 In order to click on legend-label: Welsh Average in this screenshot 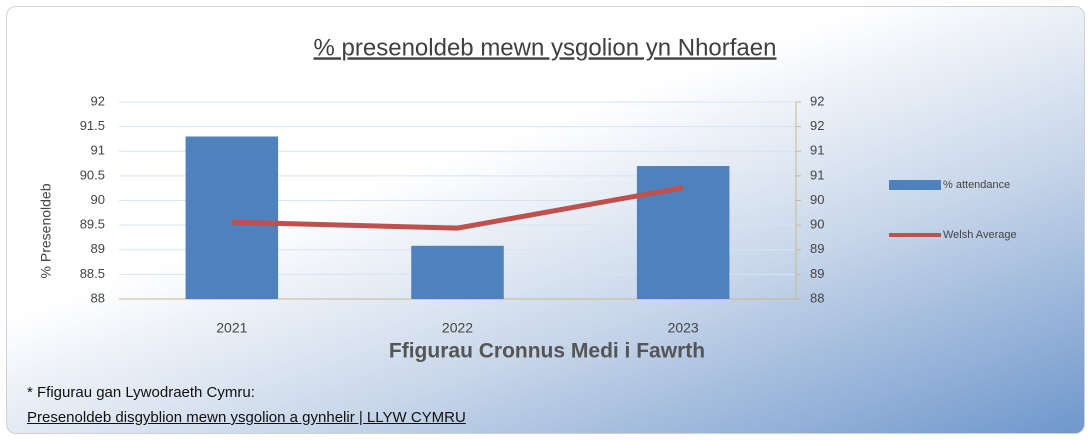, I will do `click(980, 235)`.